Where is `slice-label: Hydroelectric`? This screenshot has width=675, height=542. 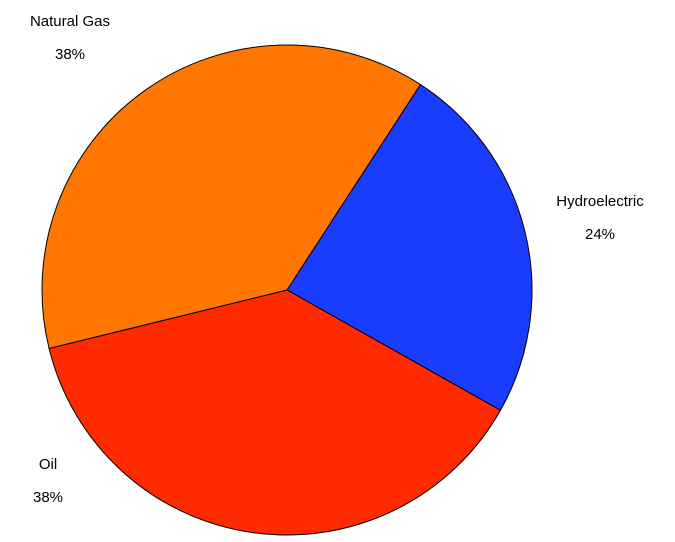 slice-label: Hydroelectric is located at coordinates (600, 201).